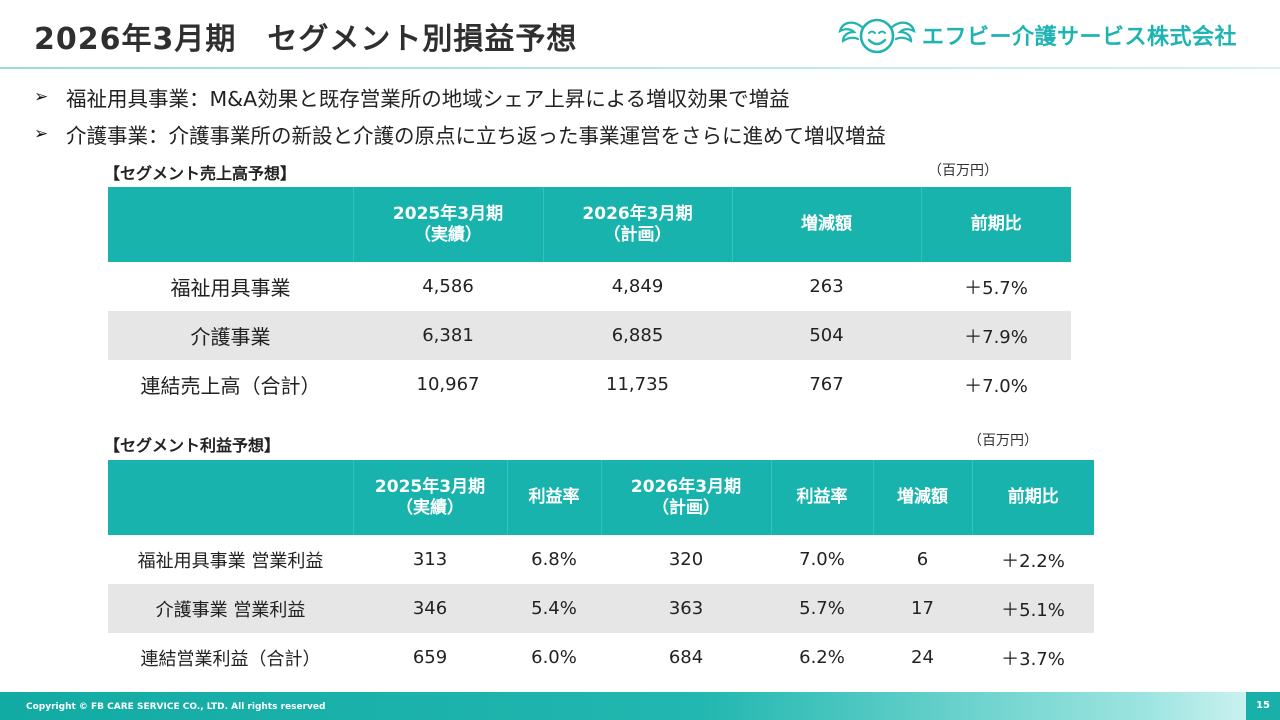 Image resolution: width=1280 pixels, height=720 pixels. What do you see at coordinates (1033, 608) in the screenshot?
I see `table-cell: ＋5.1%` at bounding box center [1033, 608].